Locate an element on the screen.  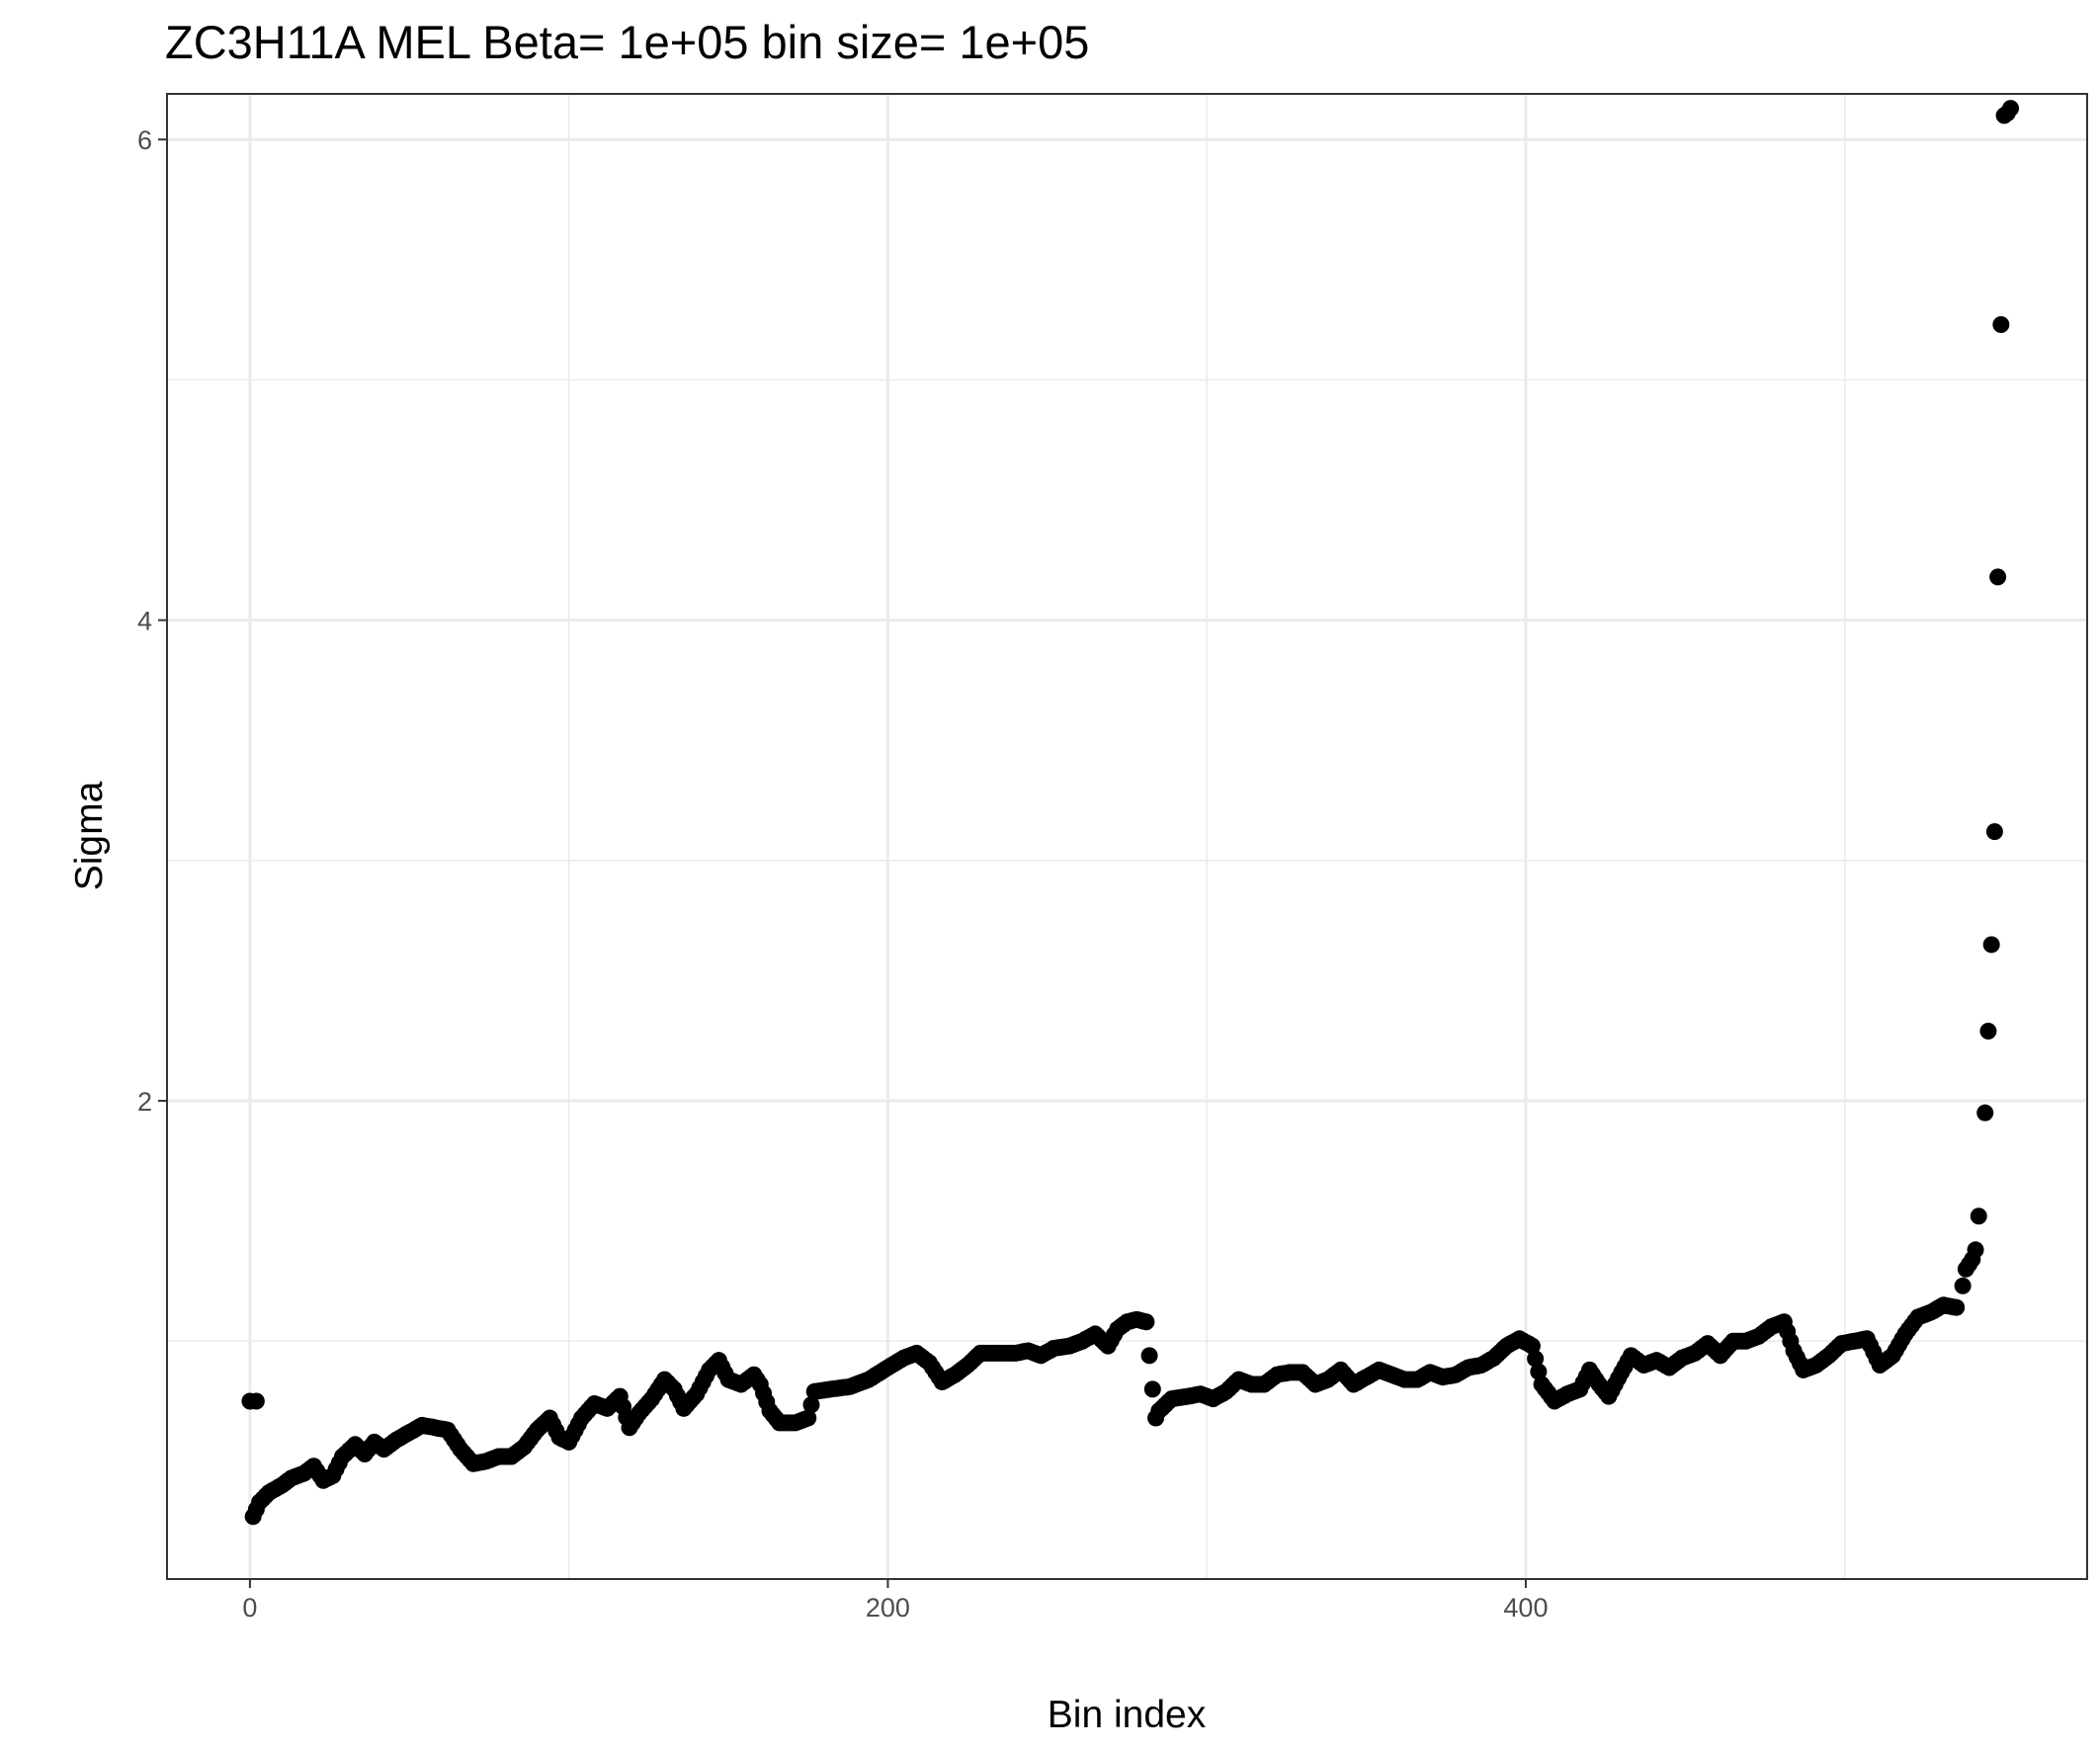
x-tick-label: 0 is located at coordinates (249, 1608).